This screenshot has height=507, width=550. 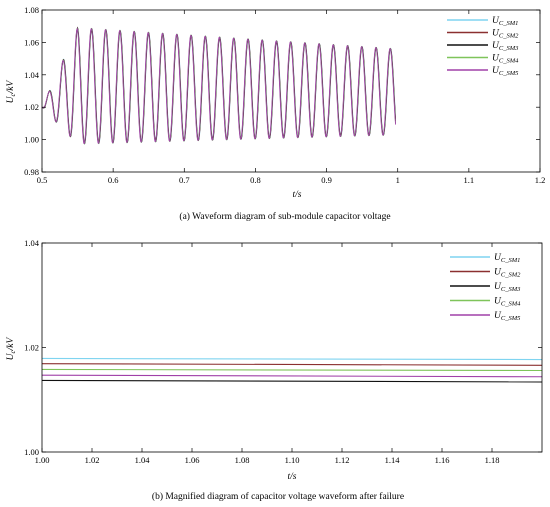 I want to click on panel-a-x-tick-label: 0.7, so click(x=184, y=180).